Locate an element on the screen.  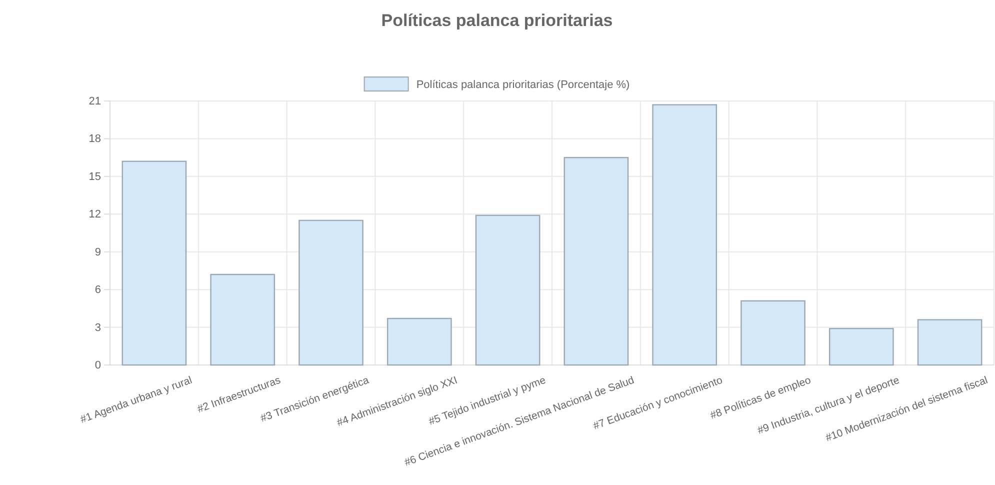
y-tick-label: 21 is located at coordinates (94, 102).